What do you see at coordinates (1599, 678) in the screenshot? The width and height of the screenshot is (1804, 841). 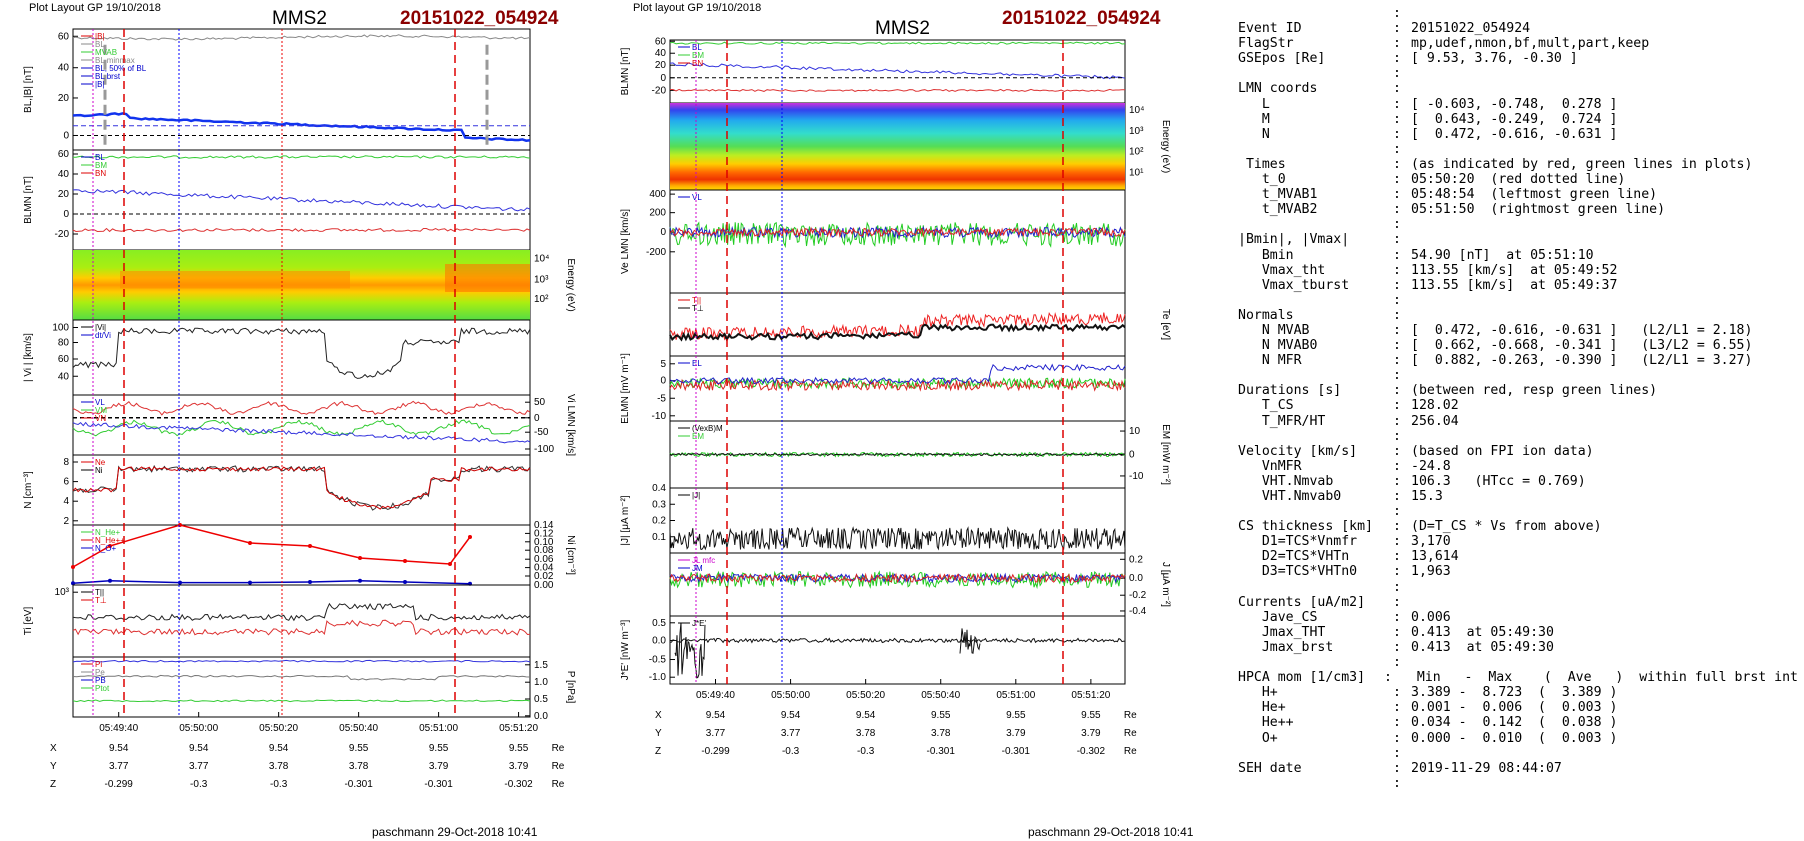 I see `info-value: Min - Max ( Ave ) within full brst int` at bounding box center [1599, 678].